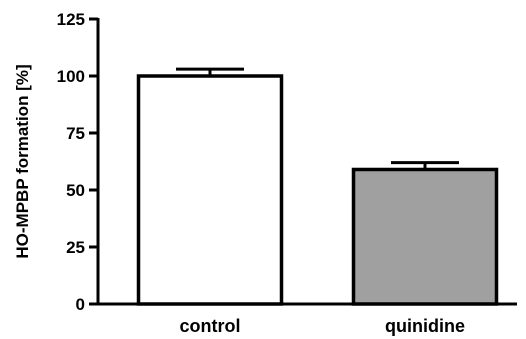  Describe the element at coordinates (75, 133) in the screenshot. I see `y-tick-label: 75` at that location.